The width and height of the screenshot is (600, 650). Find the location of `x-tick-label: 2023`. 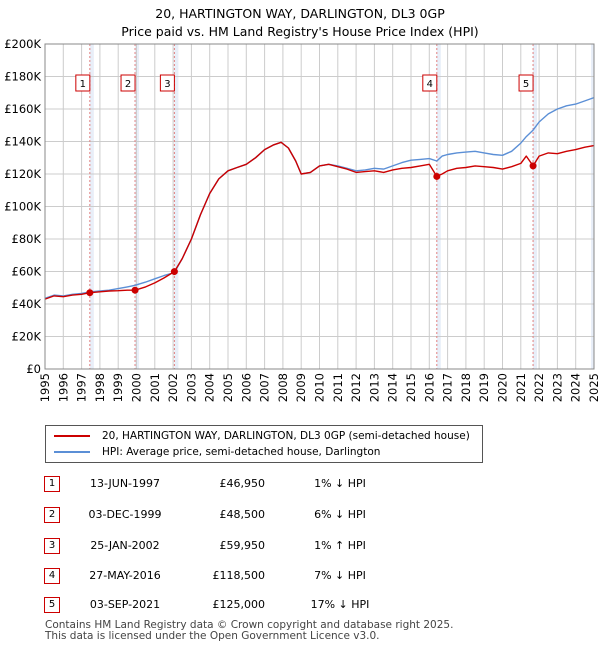

x-tick-label: 2023 is located at coordinates (557, 387).